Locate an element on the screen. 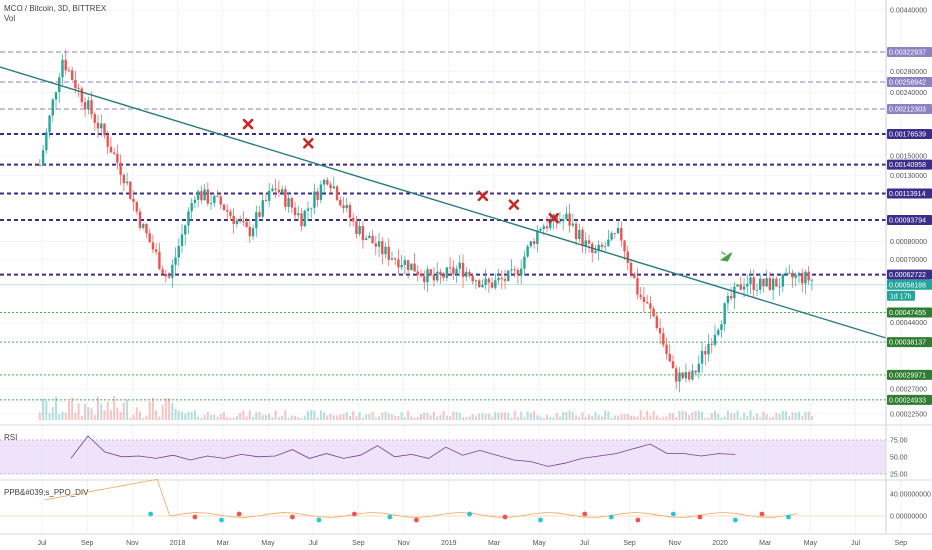 This screenshot has height=550, width=932. time-tick-label: Jul is located at coordinates (313, 543).